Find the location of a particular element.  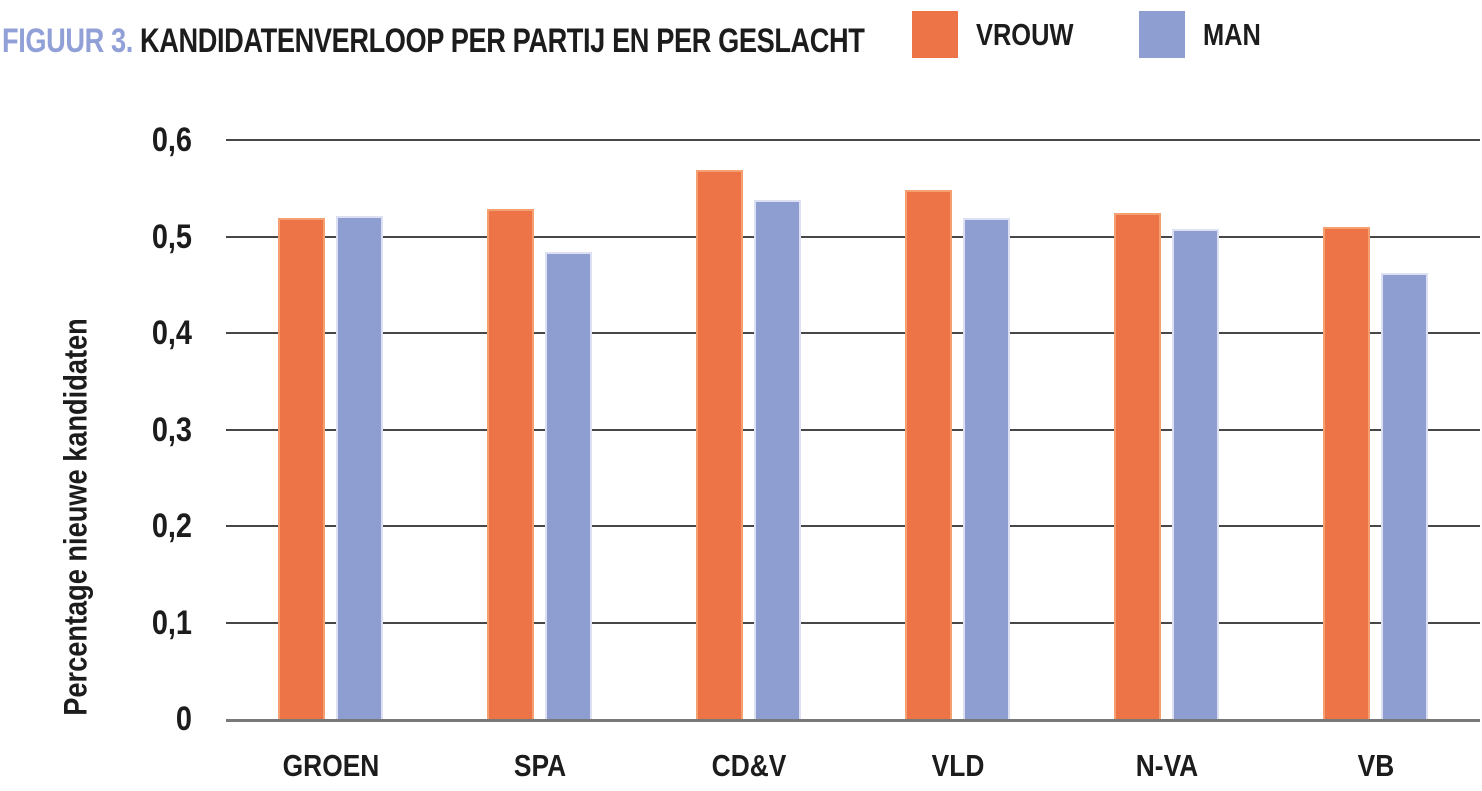

y-axis-tick-label: 0,4 is located at coordinates (171, 333).